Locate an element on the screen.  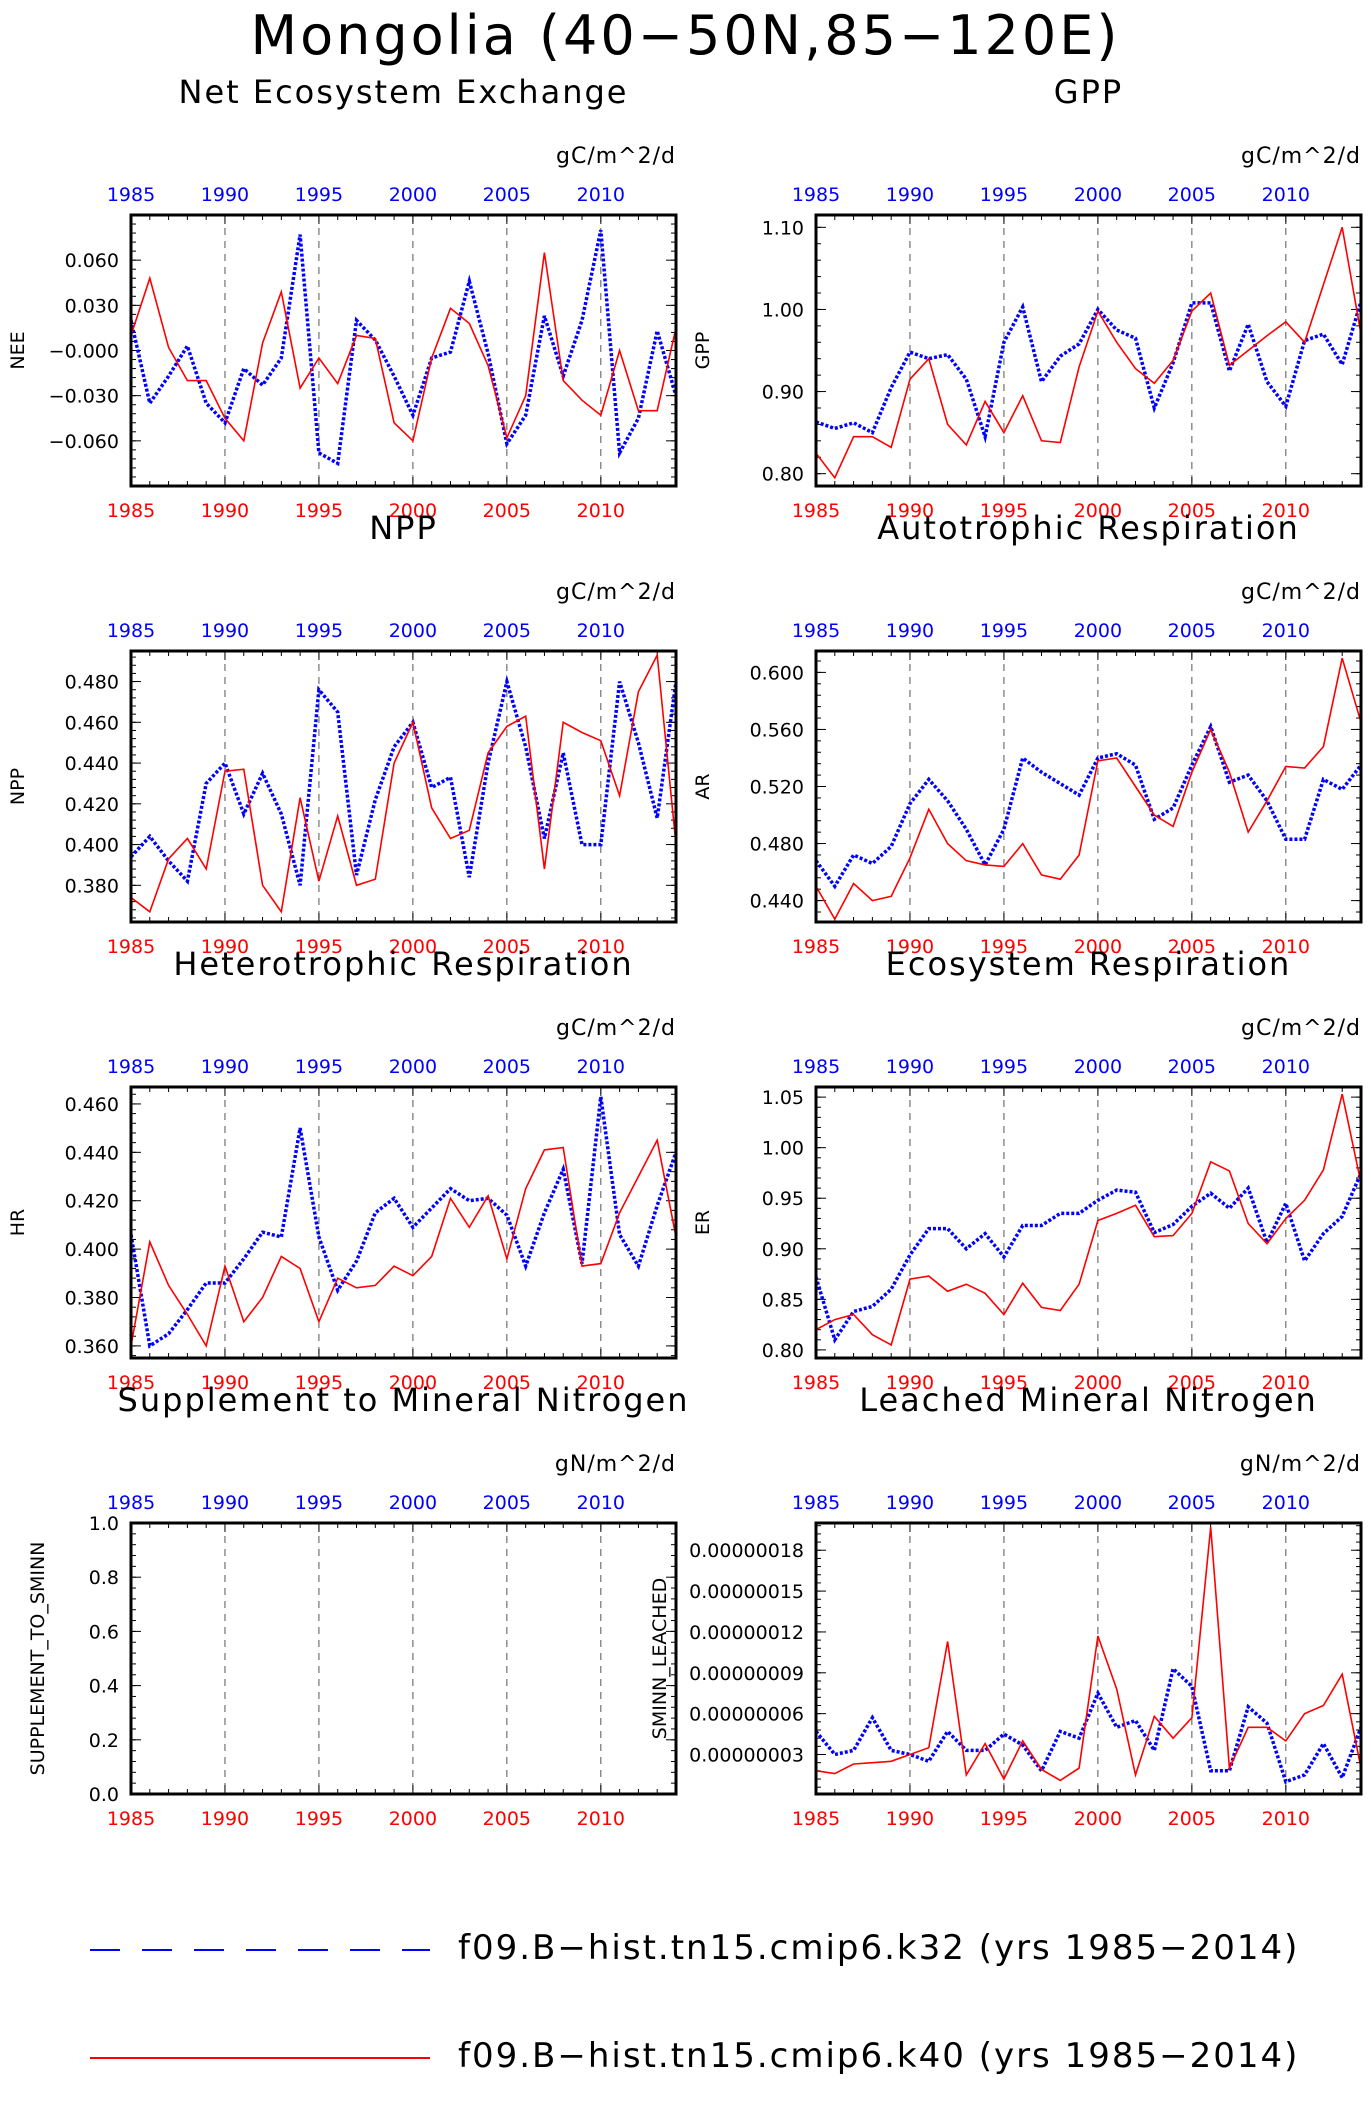
legend-swatch-solid is located at coordinates (260, 2058).